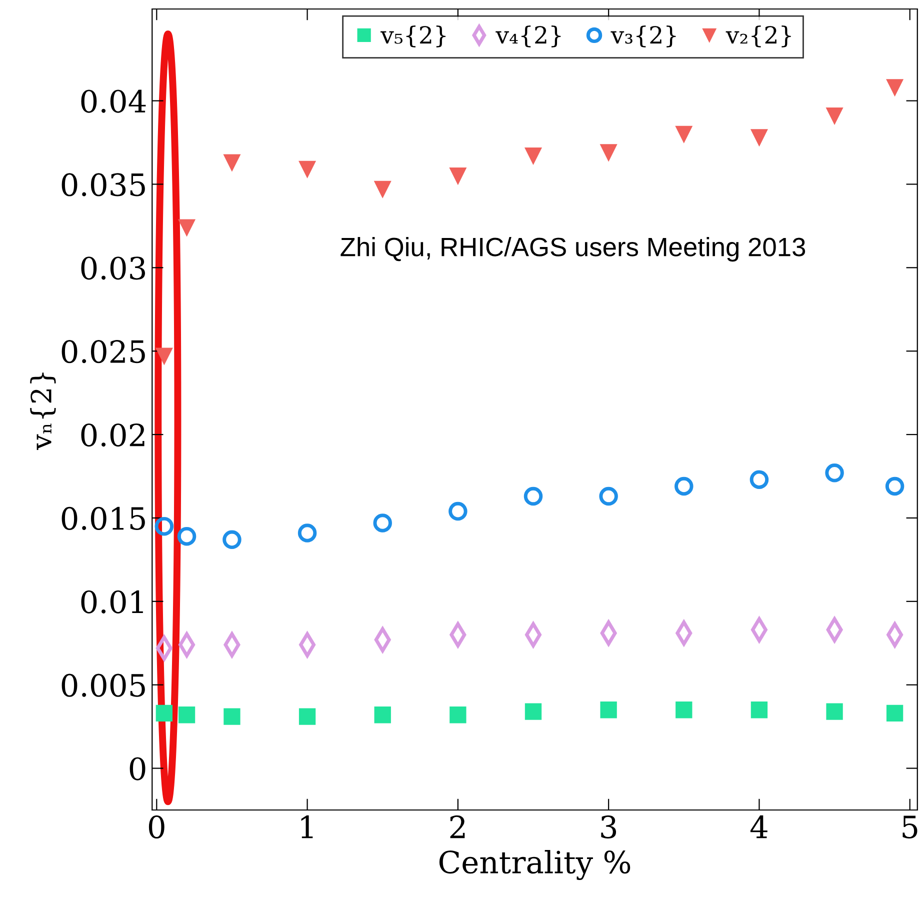 The height and width of the screenshot is (900, 922). What do you see at coordinates (103, 518) in the screenshot?
I see `y-tick-label: 0.015` at bounding box center [103, 518].